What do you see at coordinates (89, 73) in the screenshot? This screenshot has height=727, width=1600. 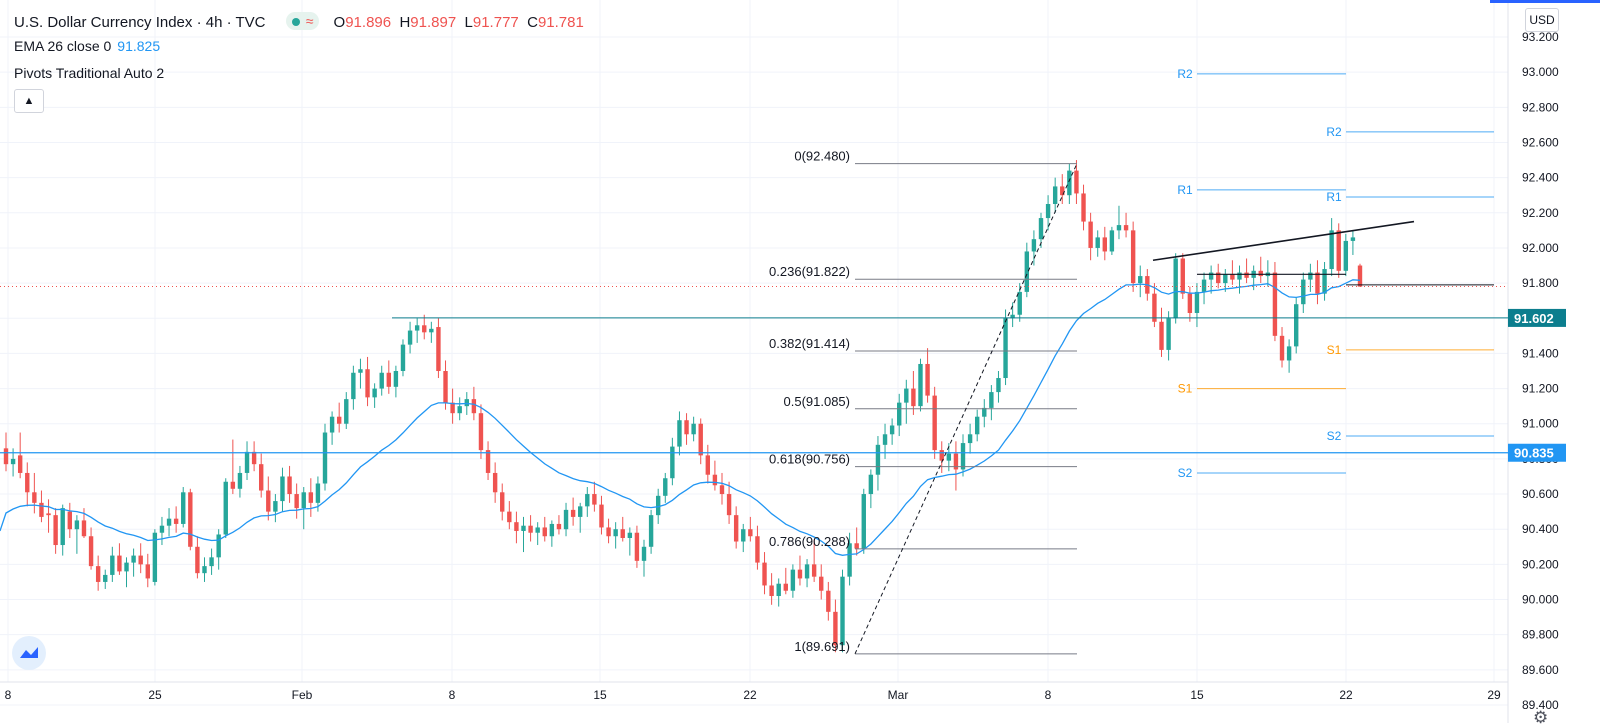 I see `legend-pivots: Pivots Traditional Auto 2` at bounding box center [89, 73].